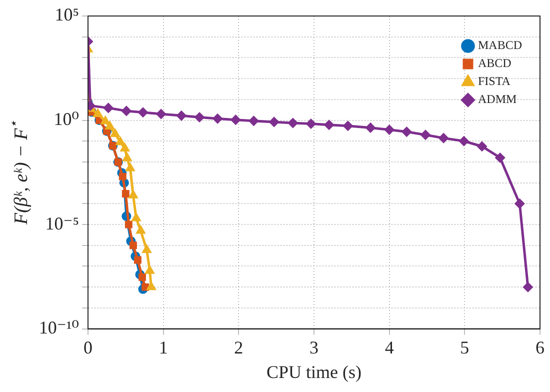 This screenshot has height=392, width=550. Describe the element at coordinates (500, 45) in the screenshot. I see `legend-label: MABCD` at that location.